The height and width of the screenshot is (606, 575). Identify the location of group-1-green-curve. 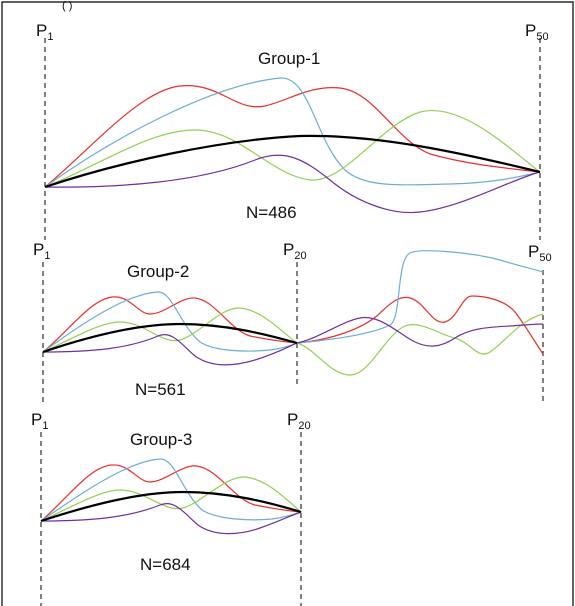
(292, 149).